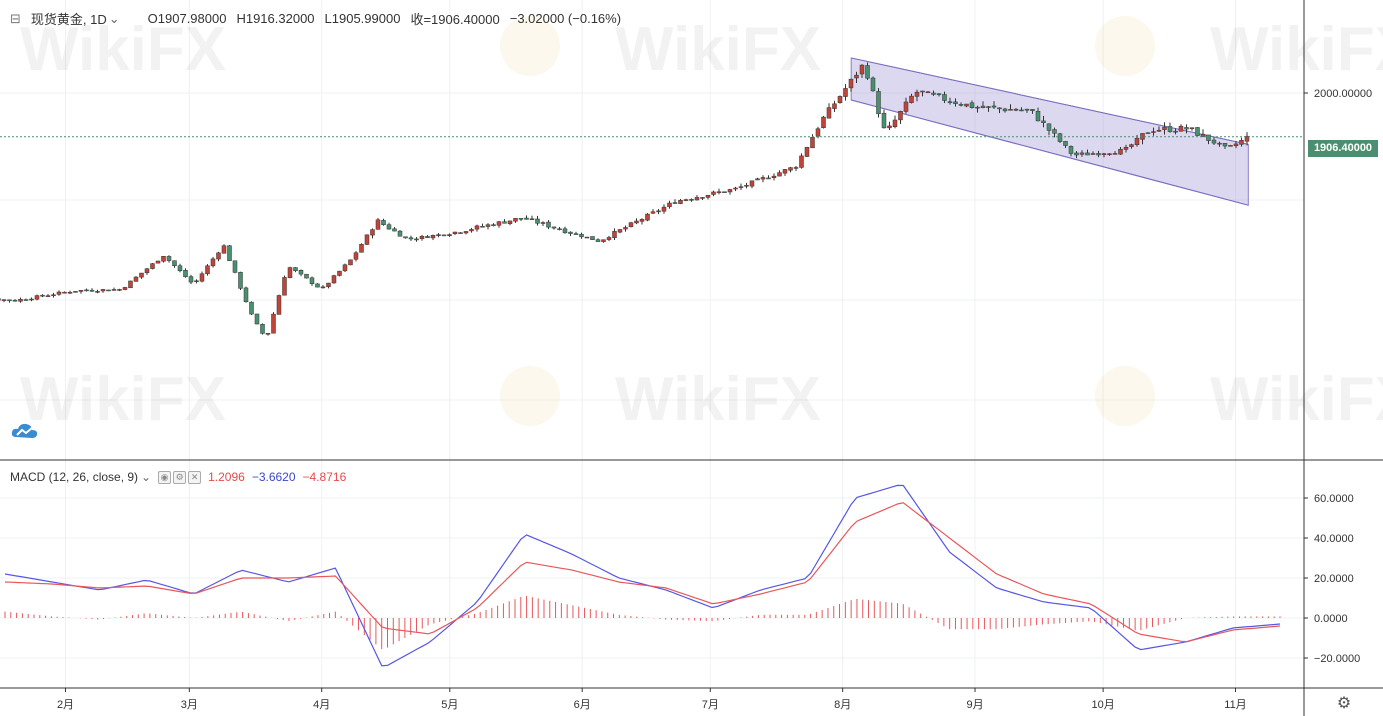 This screenshot has height=716, width=1383. What do you see at coordinates (25, 431) in the screenshot?
I see `cloud-icon` at bounding box center [25, 431].